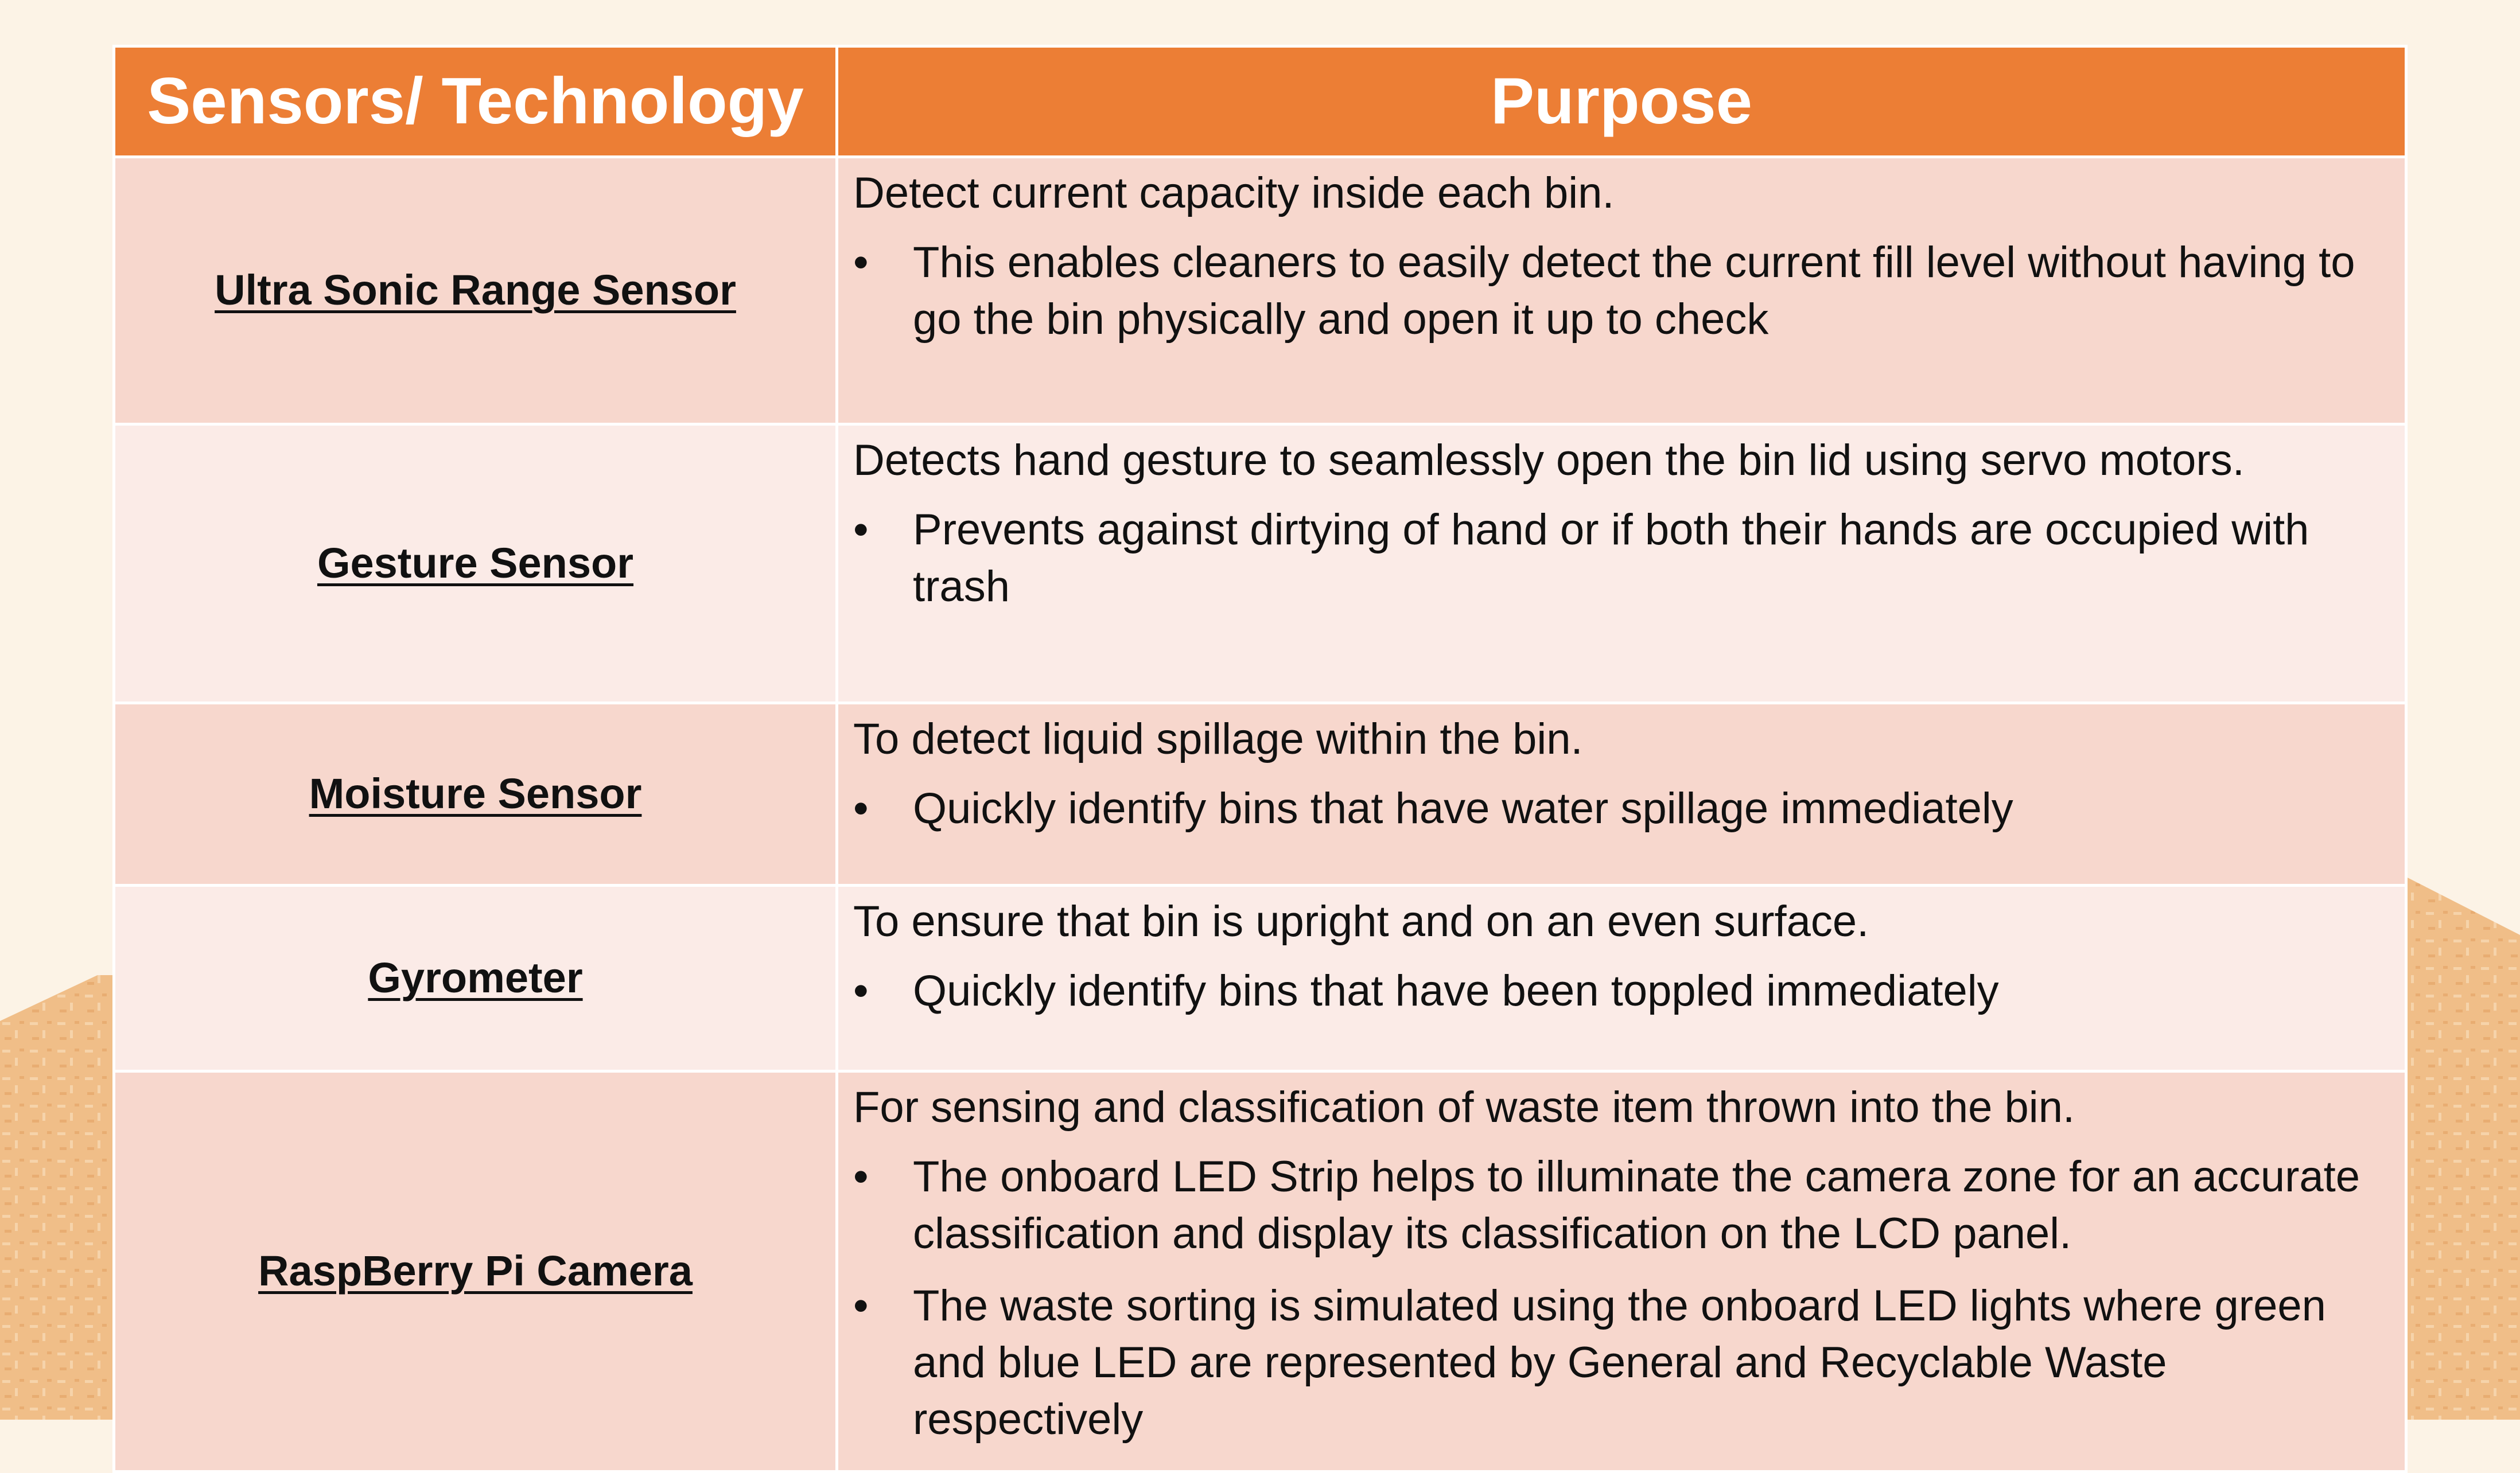 This screenshot has height=1473, width=2520. I want to click on sensor-name: RaspBerry Pi Camera, so click(475, 1270).